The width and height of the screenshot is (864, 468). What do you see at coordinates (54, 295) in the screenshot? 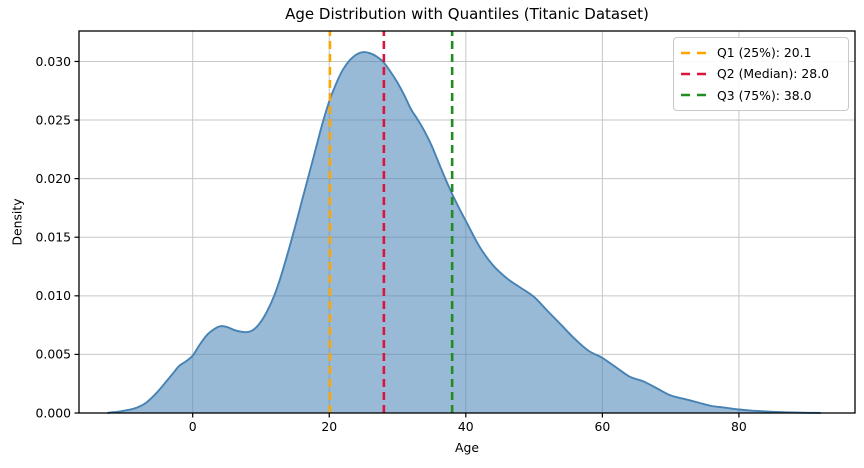
I see `y-tick-label: 0.010` at bounding box center [54, 295].